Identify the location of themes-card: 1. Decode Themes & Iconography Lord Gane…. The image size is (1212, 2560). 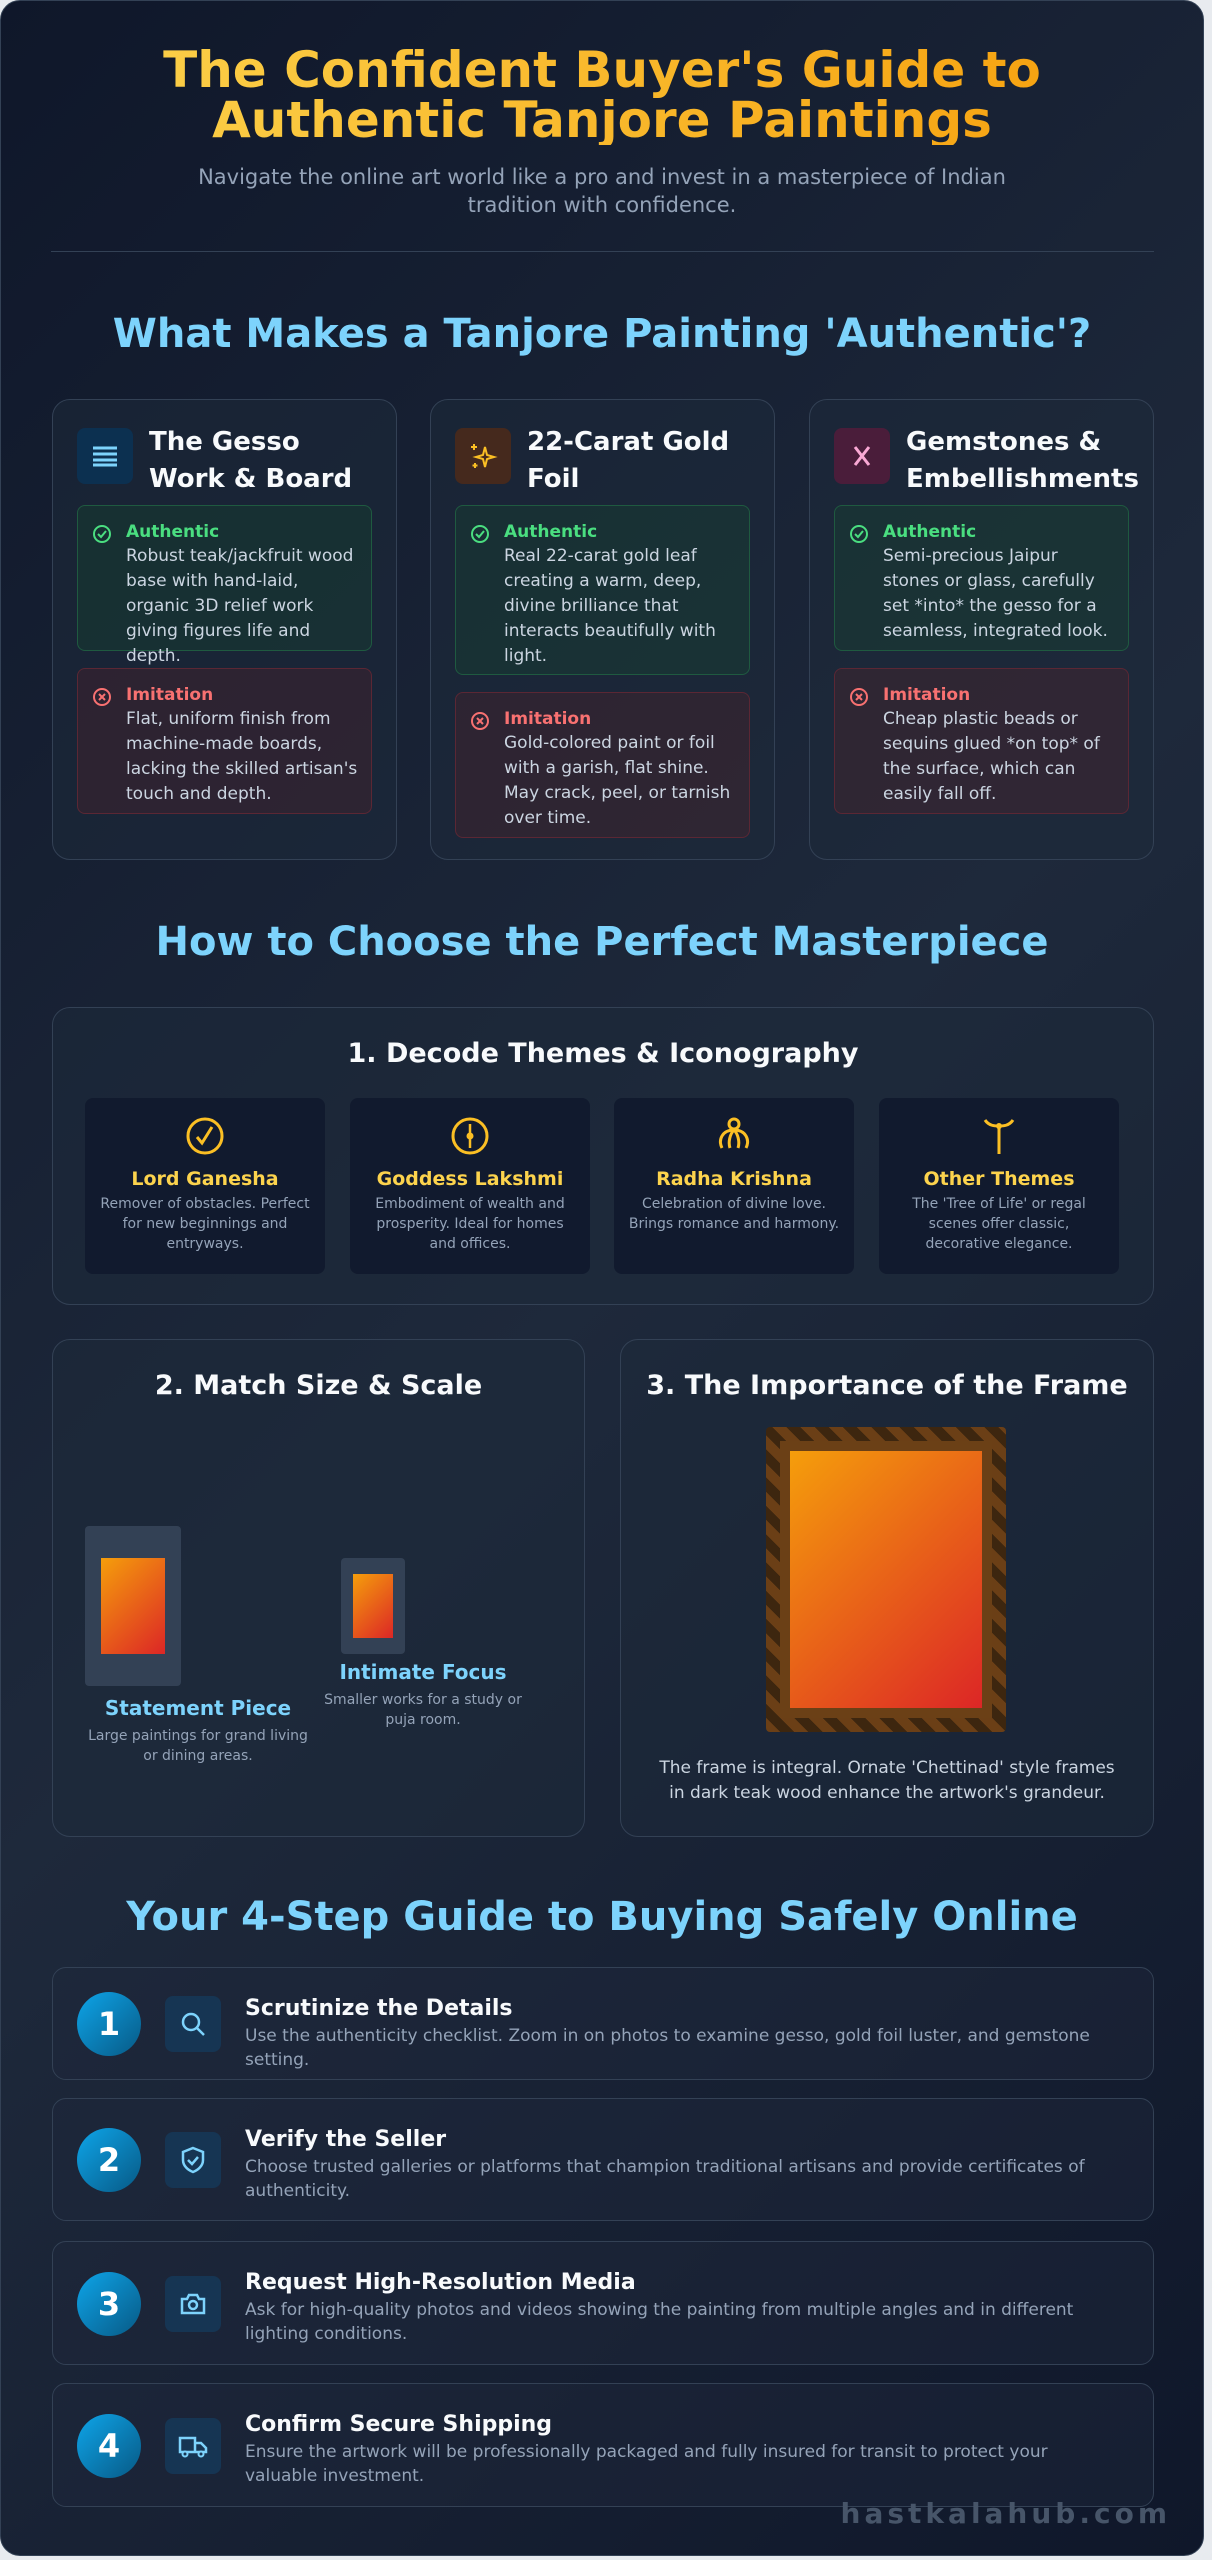
(603, 1156).